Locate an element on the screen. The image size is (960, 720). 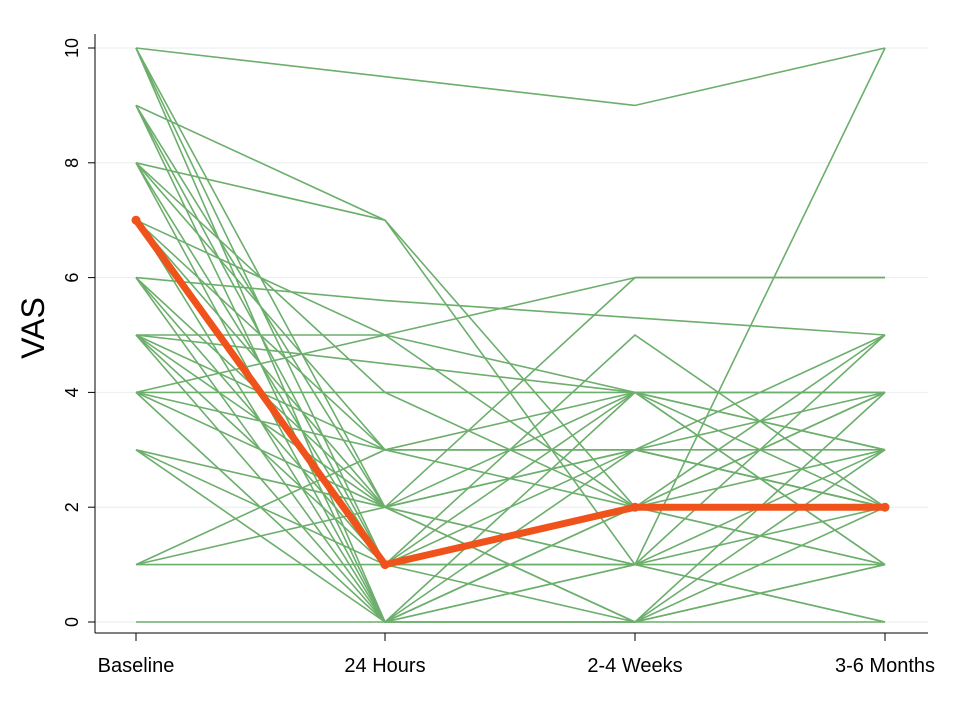
x-tick-label: 24 Hours is located at coordinates (384, 666).